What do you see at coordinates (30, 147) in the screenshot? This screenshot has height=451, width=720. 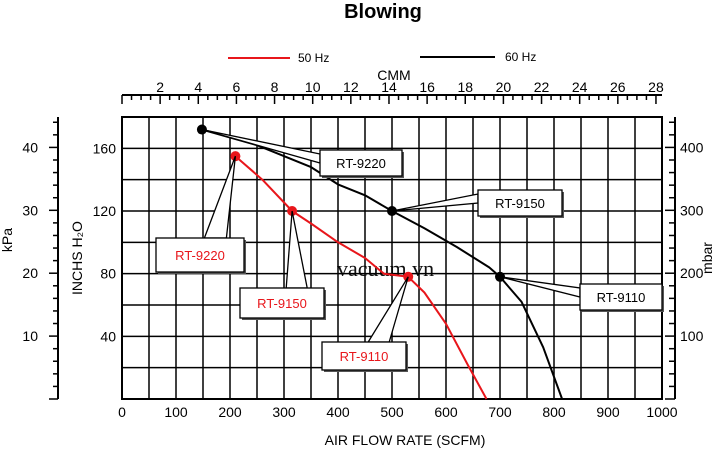 I see `kpa-tick-label: 40` at bounding box center [30, 147].